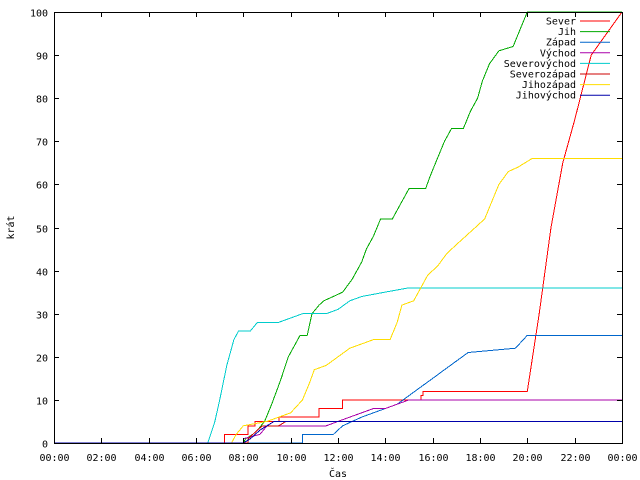 The width and height of the screenshot is (640, 480). I want to click on x-tick-label: 04:00, so click(149, 458).